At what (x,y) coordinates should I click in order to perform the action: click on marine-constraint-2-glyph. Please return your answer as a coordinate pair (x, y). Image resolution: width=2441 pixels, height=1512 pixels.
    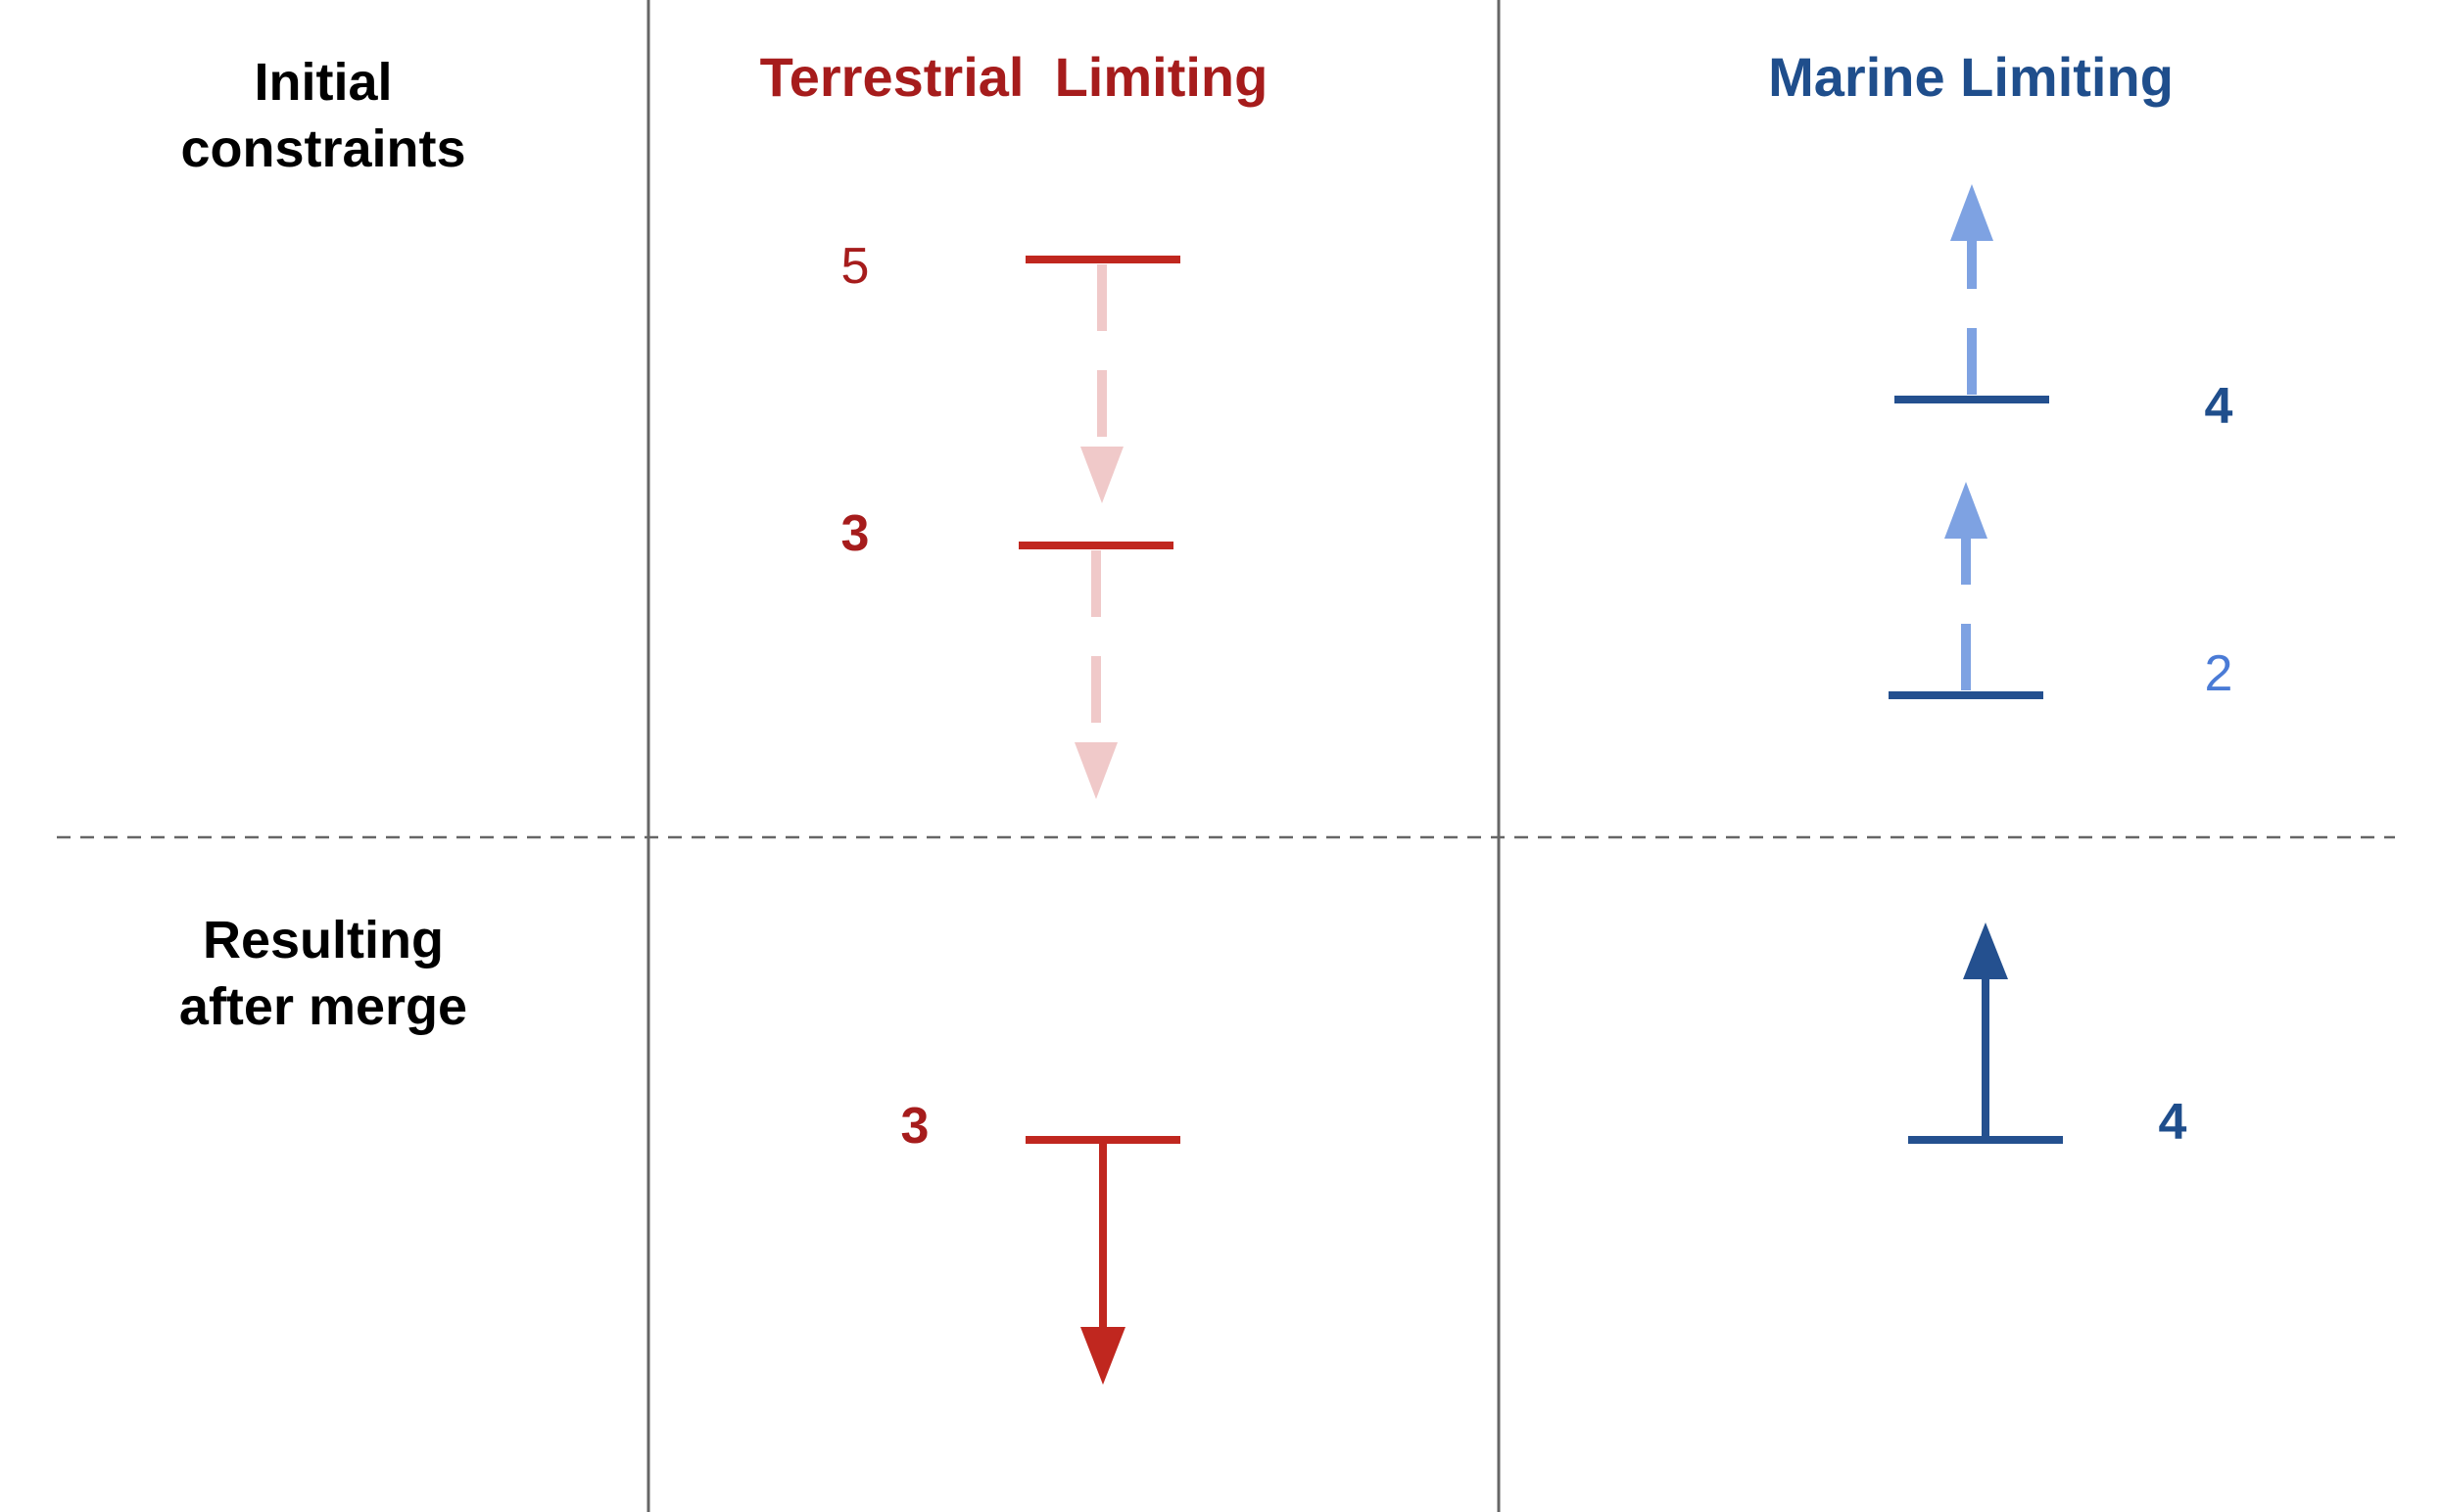
    Looking at the image, I should click on (1966, 591).